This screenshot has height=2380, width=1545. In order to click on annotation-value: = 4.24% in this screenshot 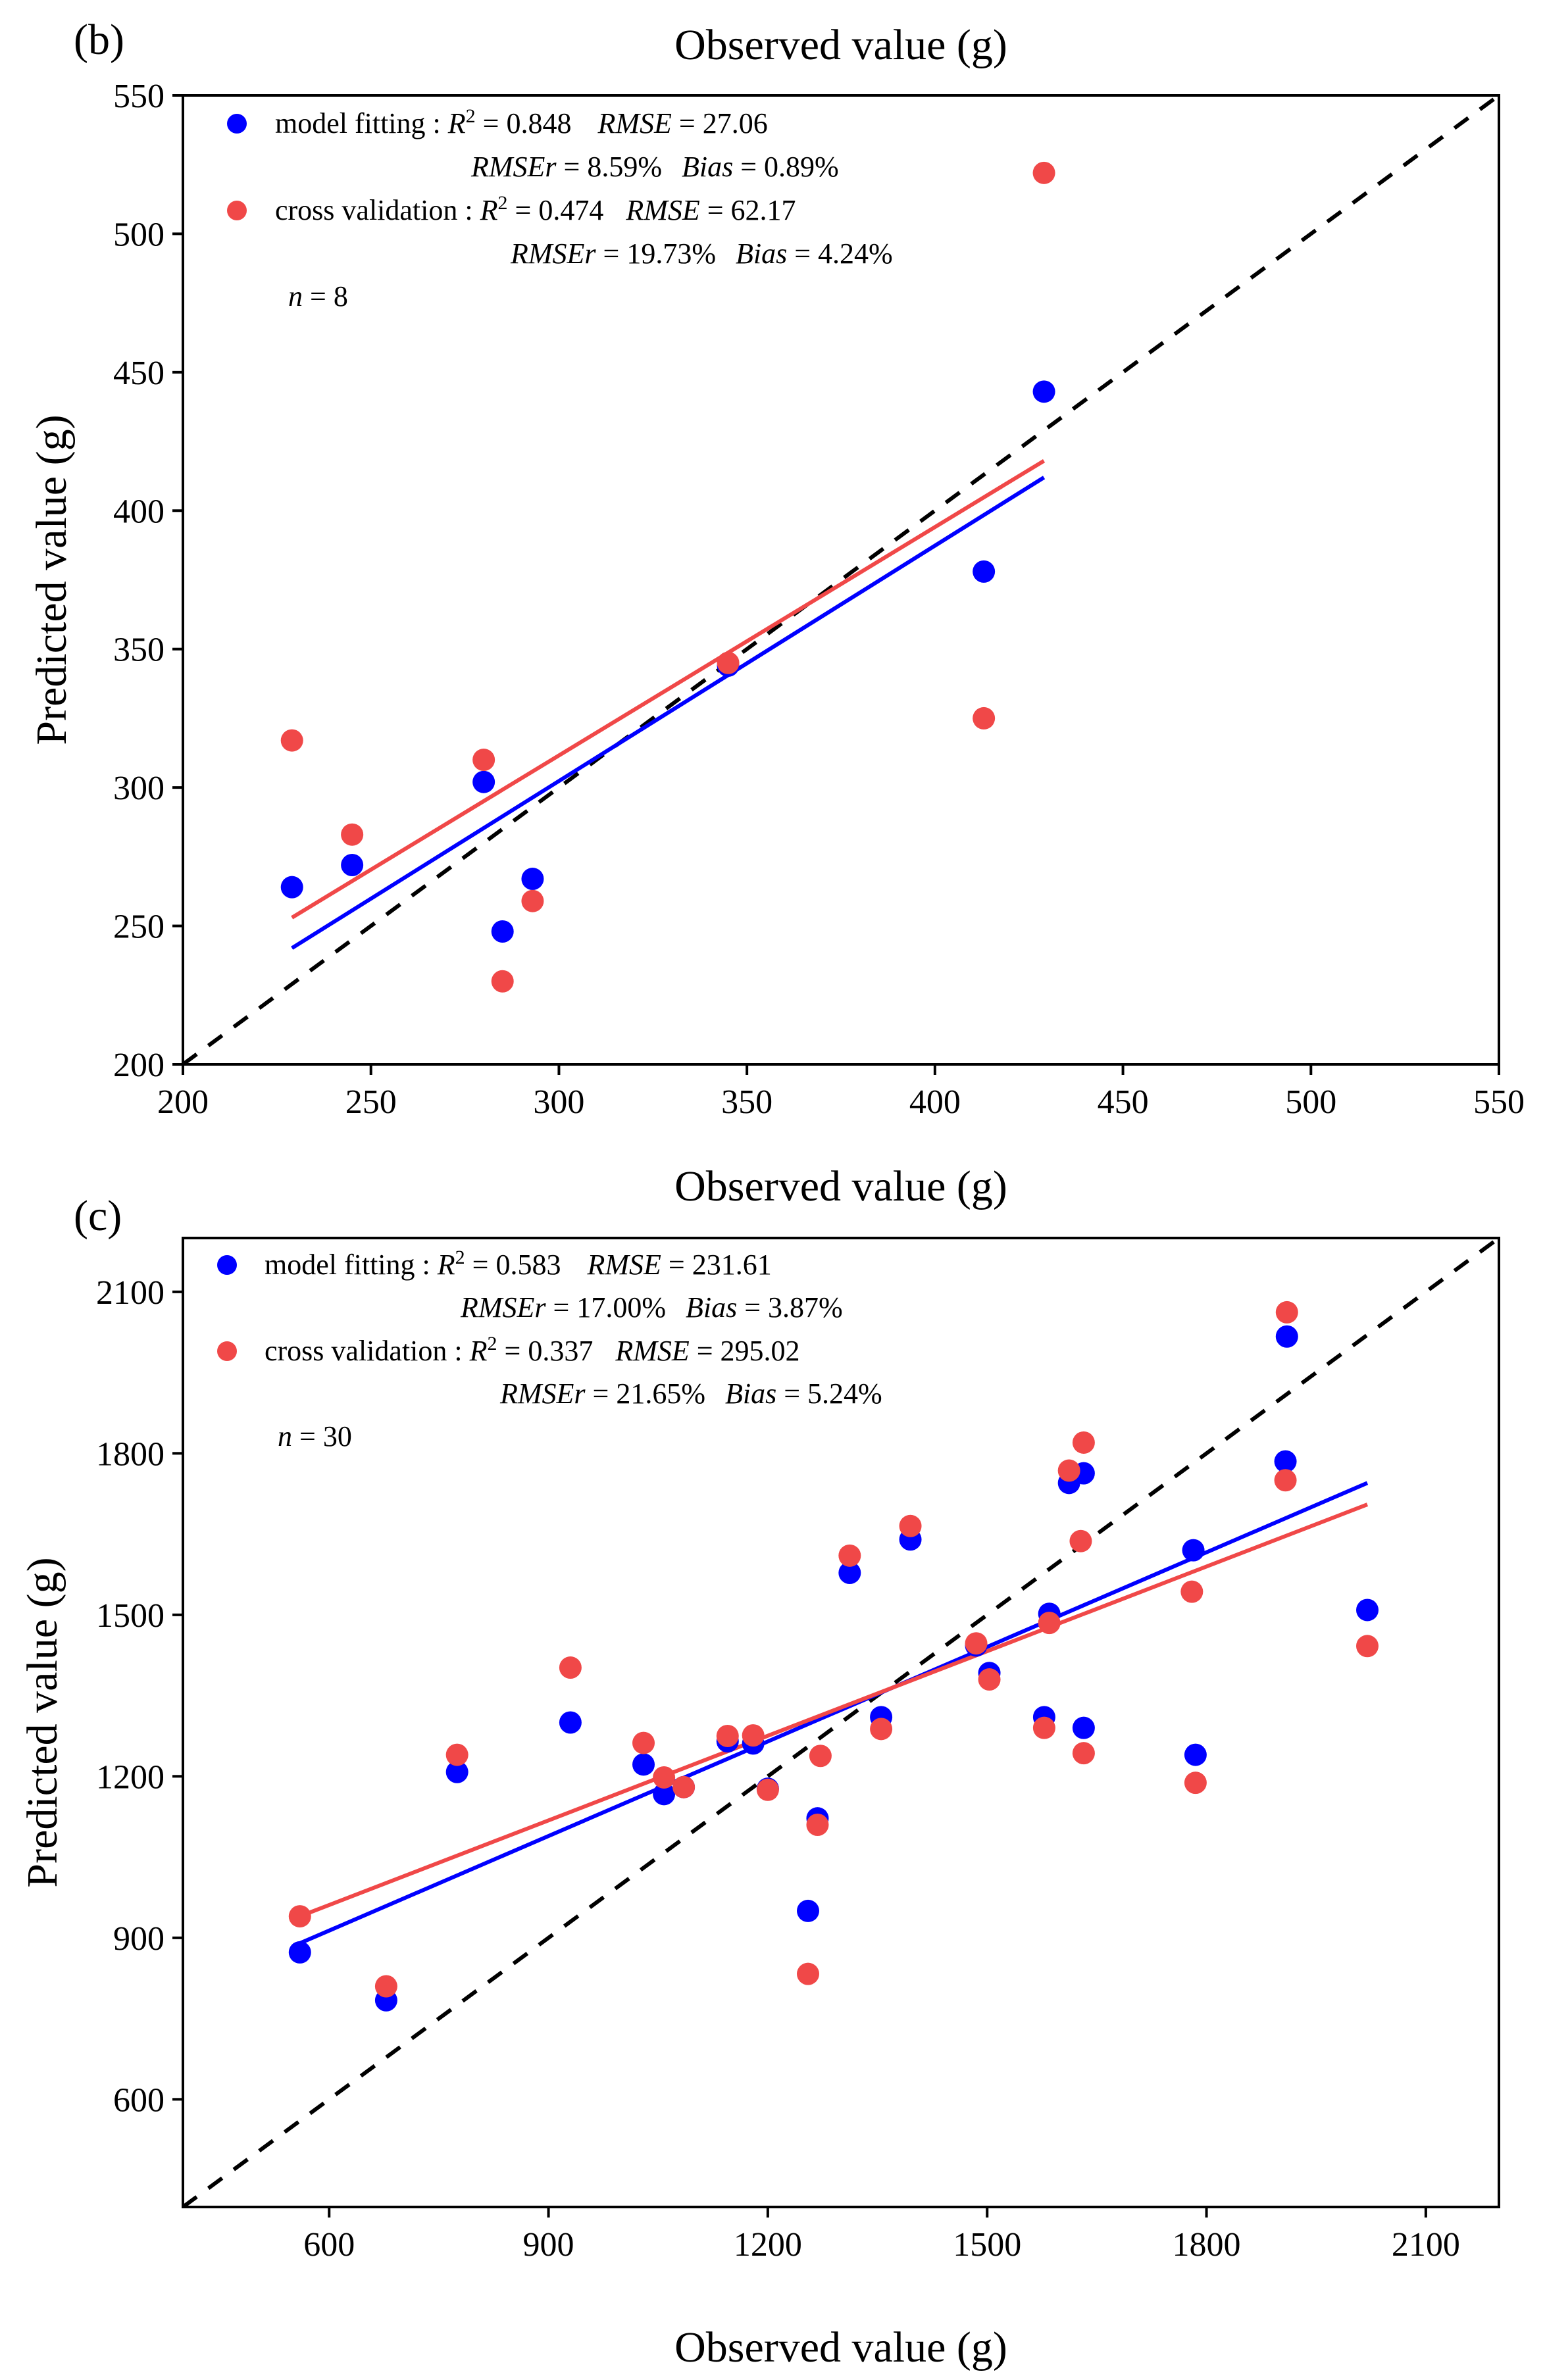, I will do `click(839, 253)`.